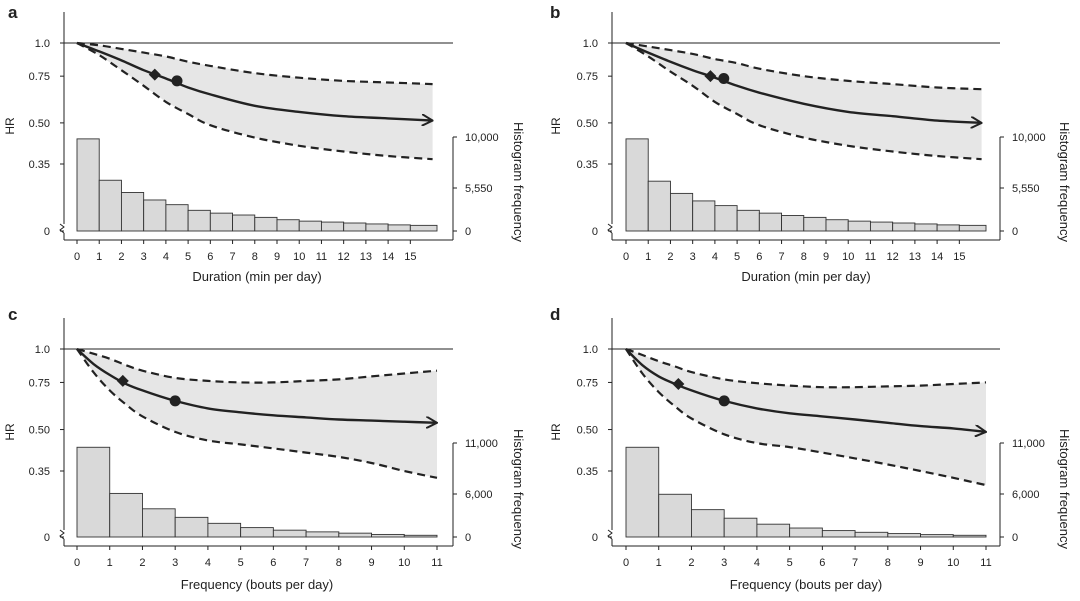  Describe the element at coordinates (1026, 189) in the screenshot. I see `y-tick-label-right: 5,550` at that location.